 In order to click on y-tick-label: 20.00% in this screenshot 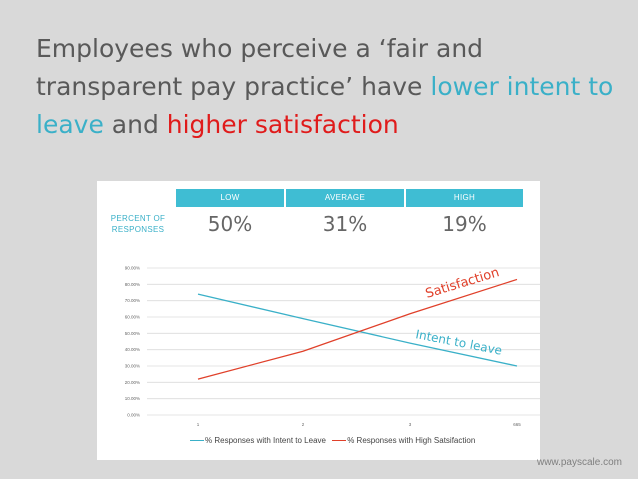, I will do `click(132, 382)`.